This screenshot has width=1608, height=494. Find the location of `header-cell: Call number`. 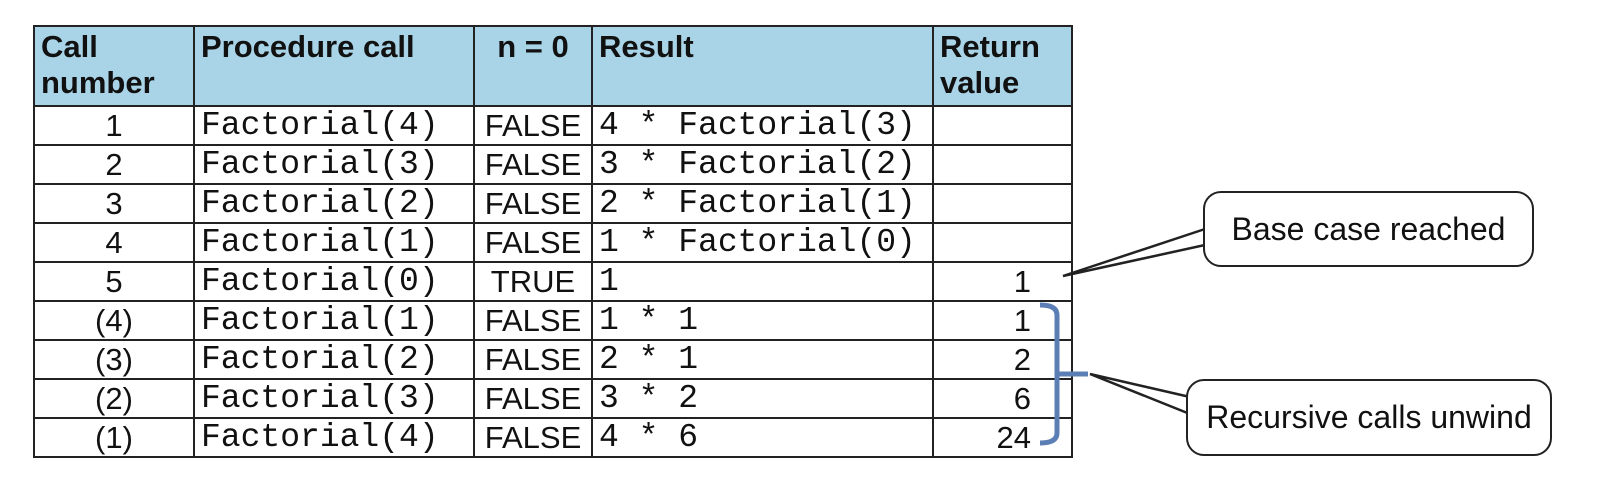

header-cell: Call number is located at coordinates (114, 66).